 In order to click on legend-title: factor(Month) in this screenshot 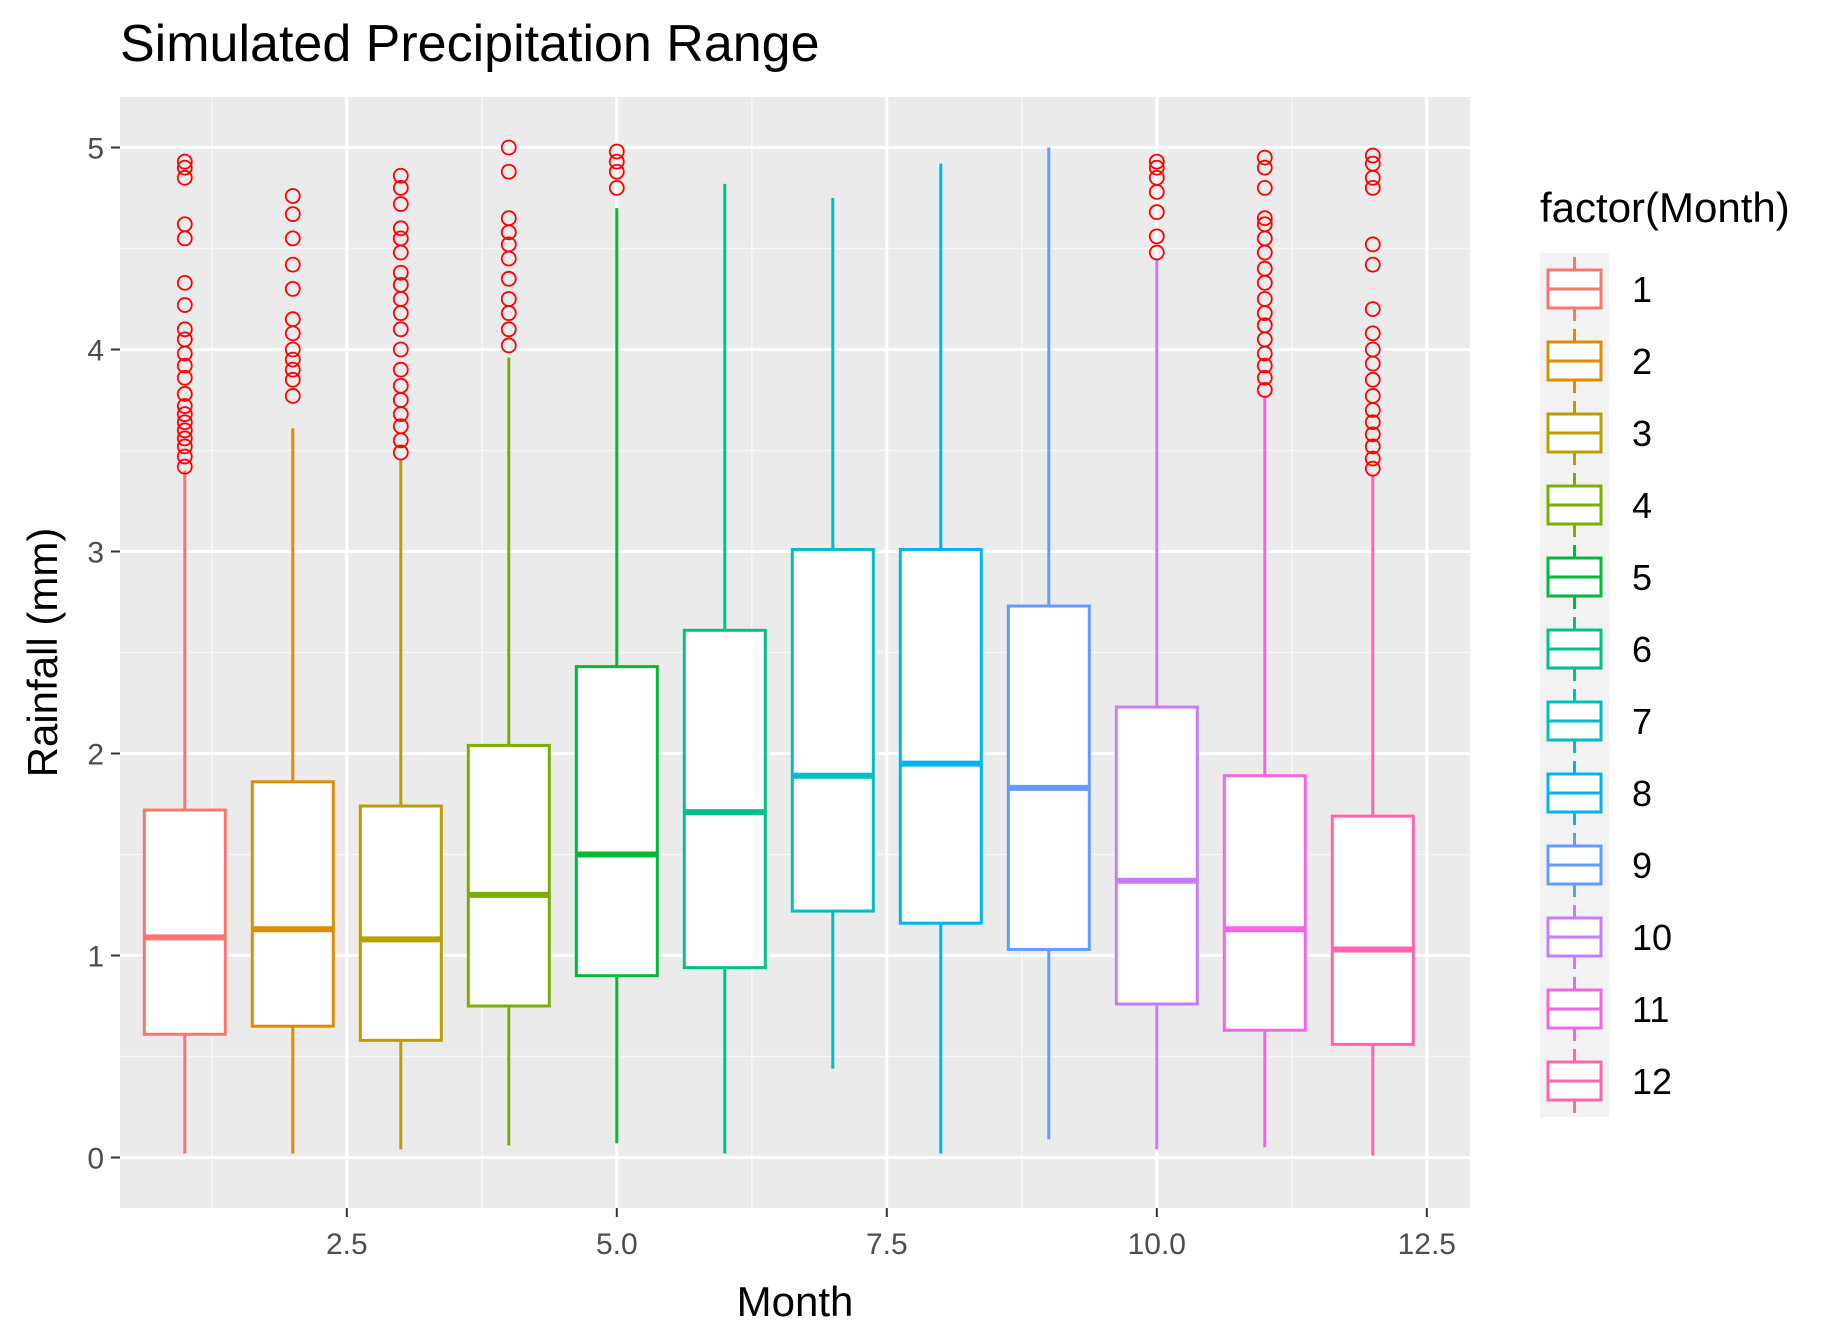, I will do `click(1665, 207)`.